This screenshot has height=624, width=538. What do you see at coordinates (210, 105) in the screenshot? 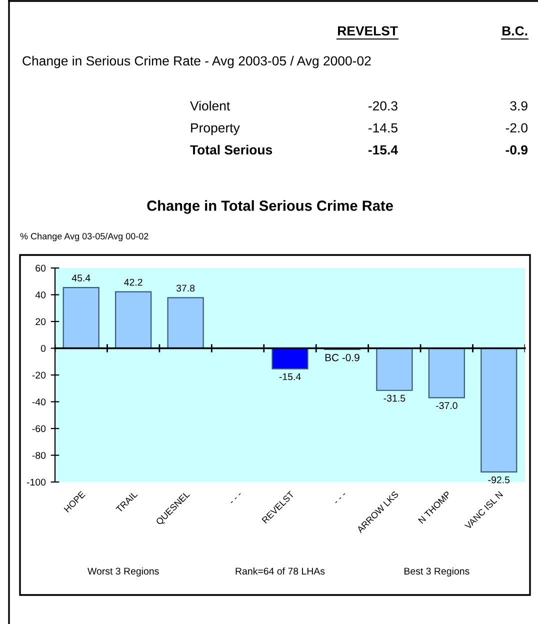
I see `text: Violent` at bounding box center [210, 105].